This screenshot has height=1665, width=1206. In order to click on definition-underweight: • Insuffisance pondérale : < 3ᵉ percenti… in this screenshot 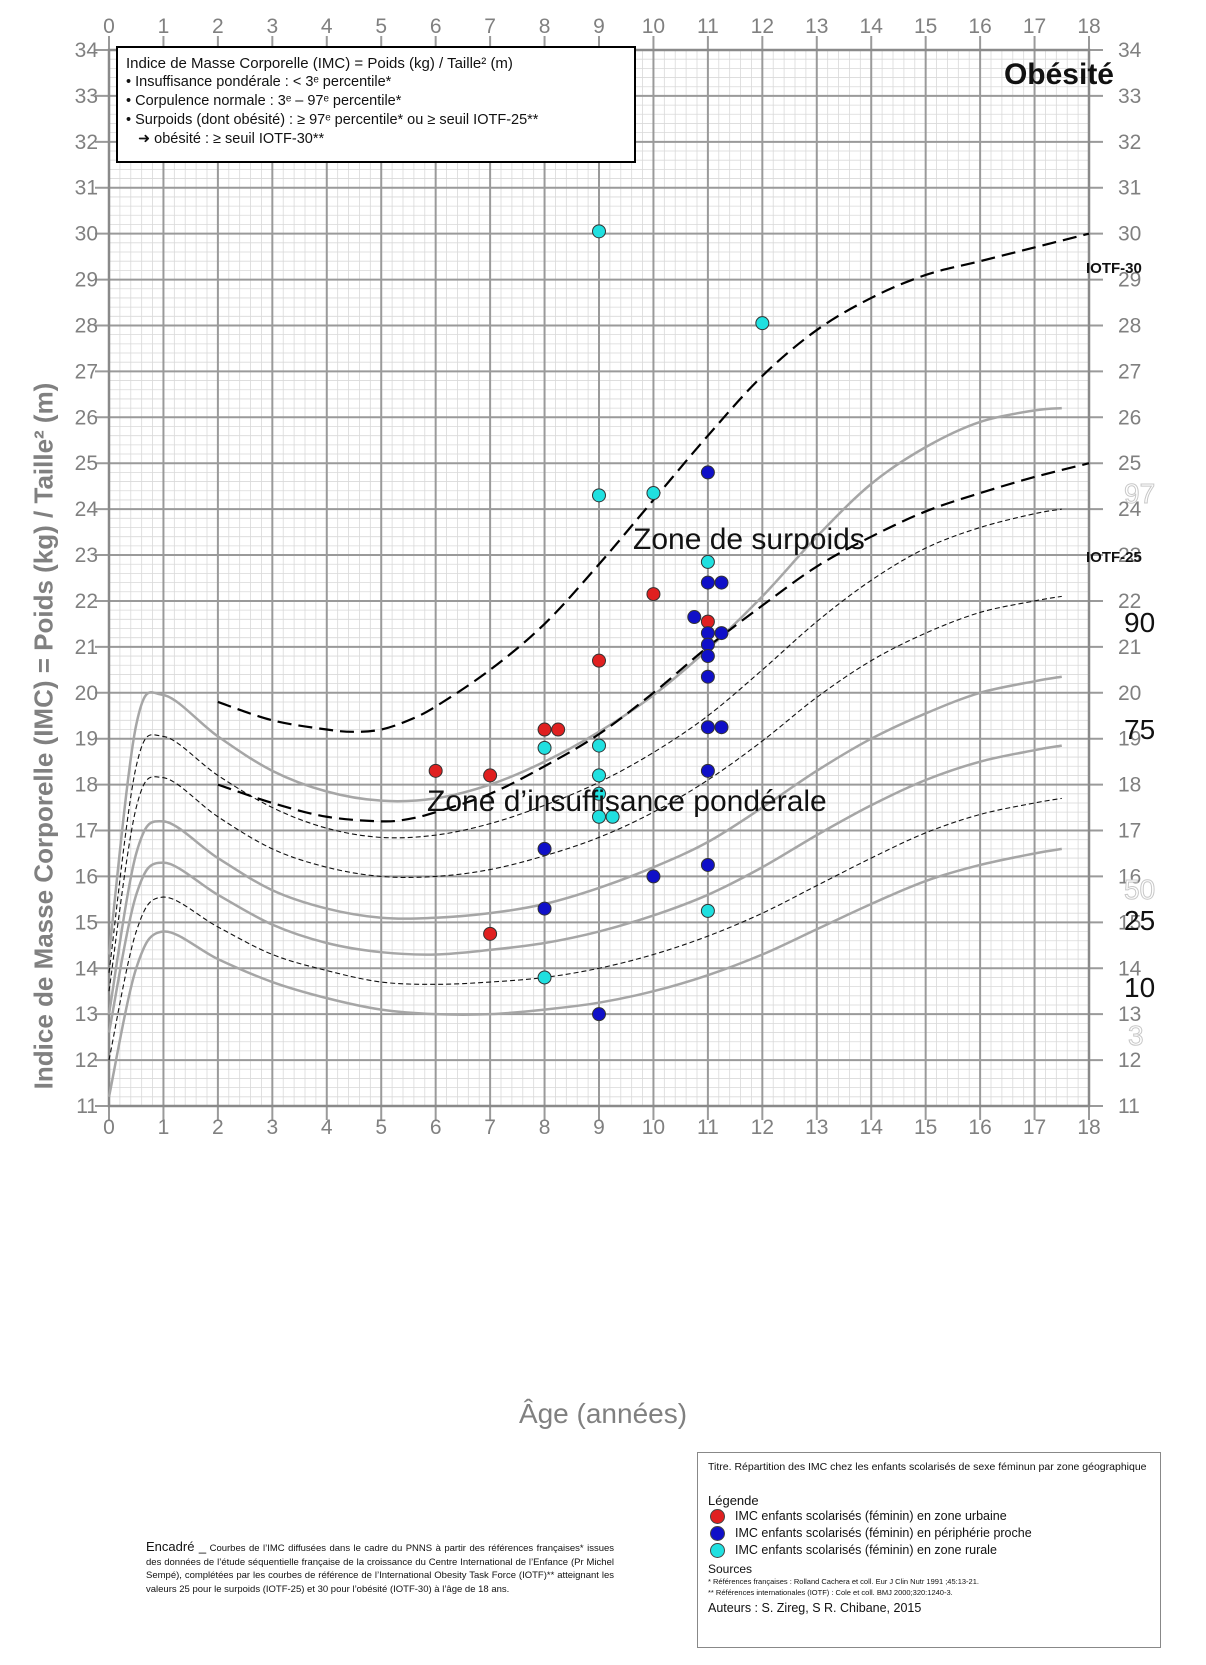, I will do `click(259, 82)`.